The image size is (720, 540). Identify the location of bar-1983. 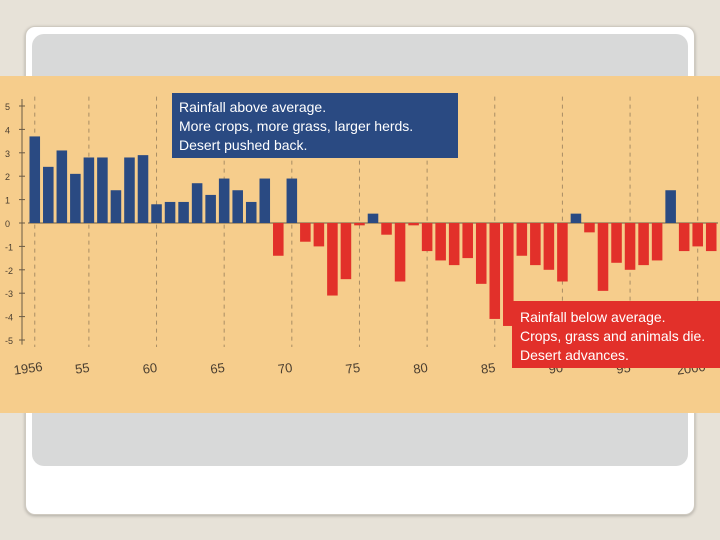
(400, 252).